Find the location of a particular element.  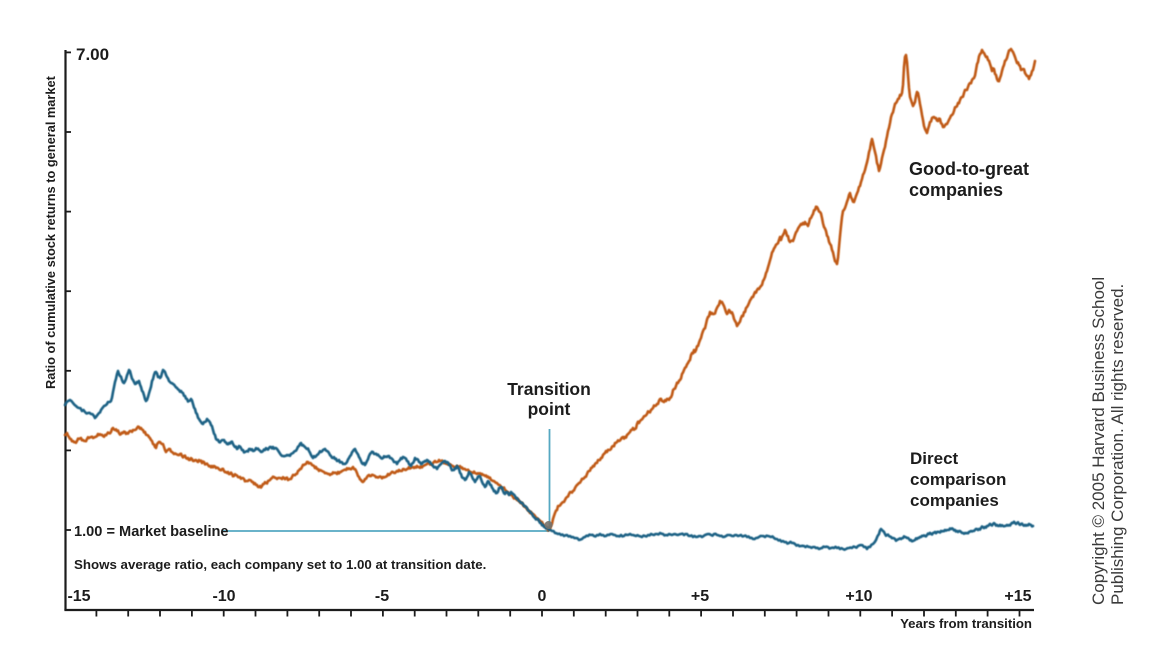

svg-text: Years from transition is located at coordinates (966, 623).